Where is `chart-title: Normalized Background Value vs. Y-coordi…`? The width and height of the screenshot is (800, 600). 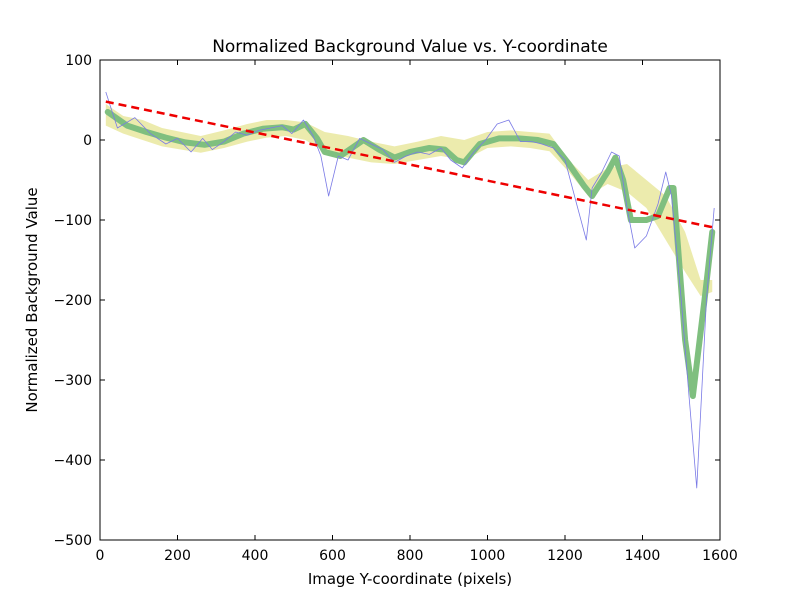 chart-title: Normalized Background Value vs. Y-coordi… is located at coordinates (410, 47).